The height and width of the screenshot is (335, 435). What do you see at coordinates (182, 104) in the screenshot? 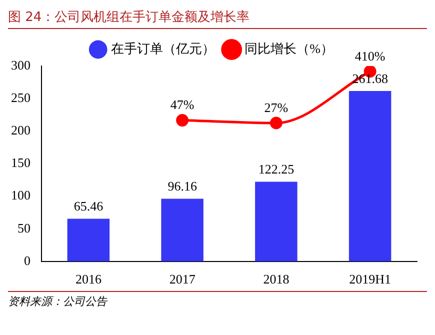
I see `data-label: 47%` at bounding box center [182, 104].